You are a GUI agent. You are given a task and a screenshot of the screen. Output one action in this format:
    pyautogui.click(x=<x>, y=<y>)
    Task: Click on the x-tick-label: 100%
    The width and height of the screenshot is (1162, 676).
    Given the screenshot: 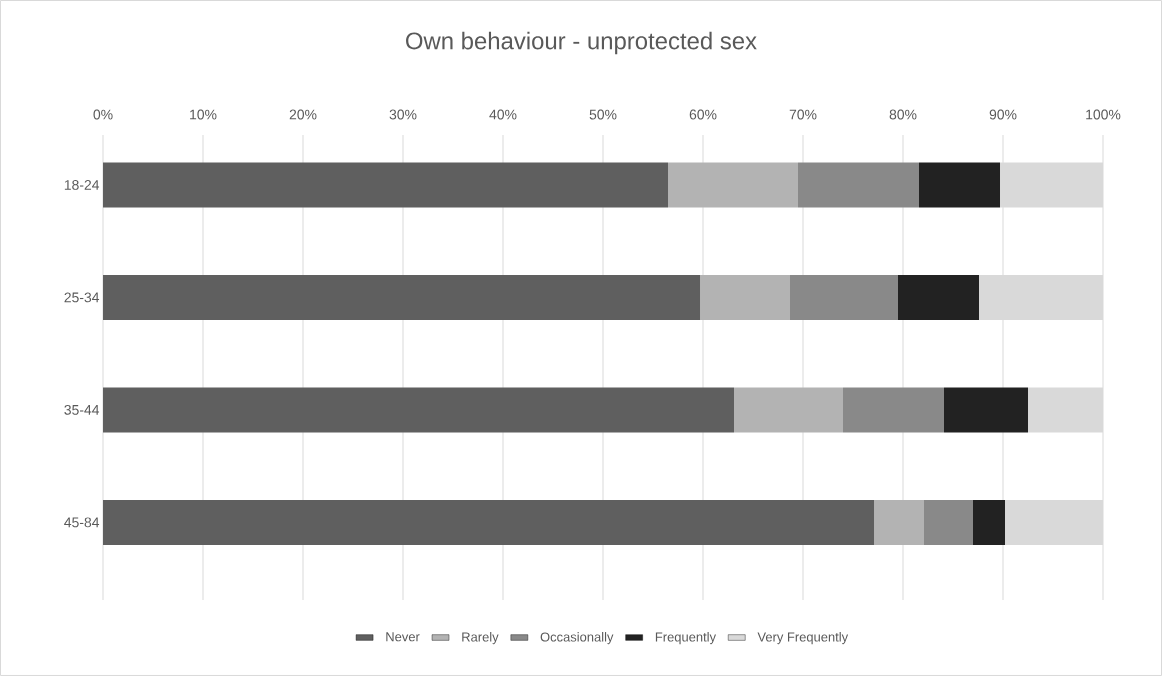 What is the action you would take?
    pyautogui.click(x=1103, y=114)
    